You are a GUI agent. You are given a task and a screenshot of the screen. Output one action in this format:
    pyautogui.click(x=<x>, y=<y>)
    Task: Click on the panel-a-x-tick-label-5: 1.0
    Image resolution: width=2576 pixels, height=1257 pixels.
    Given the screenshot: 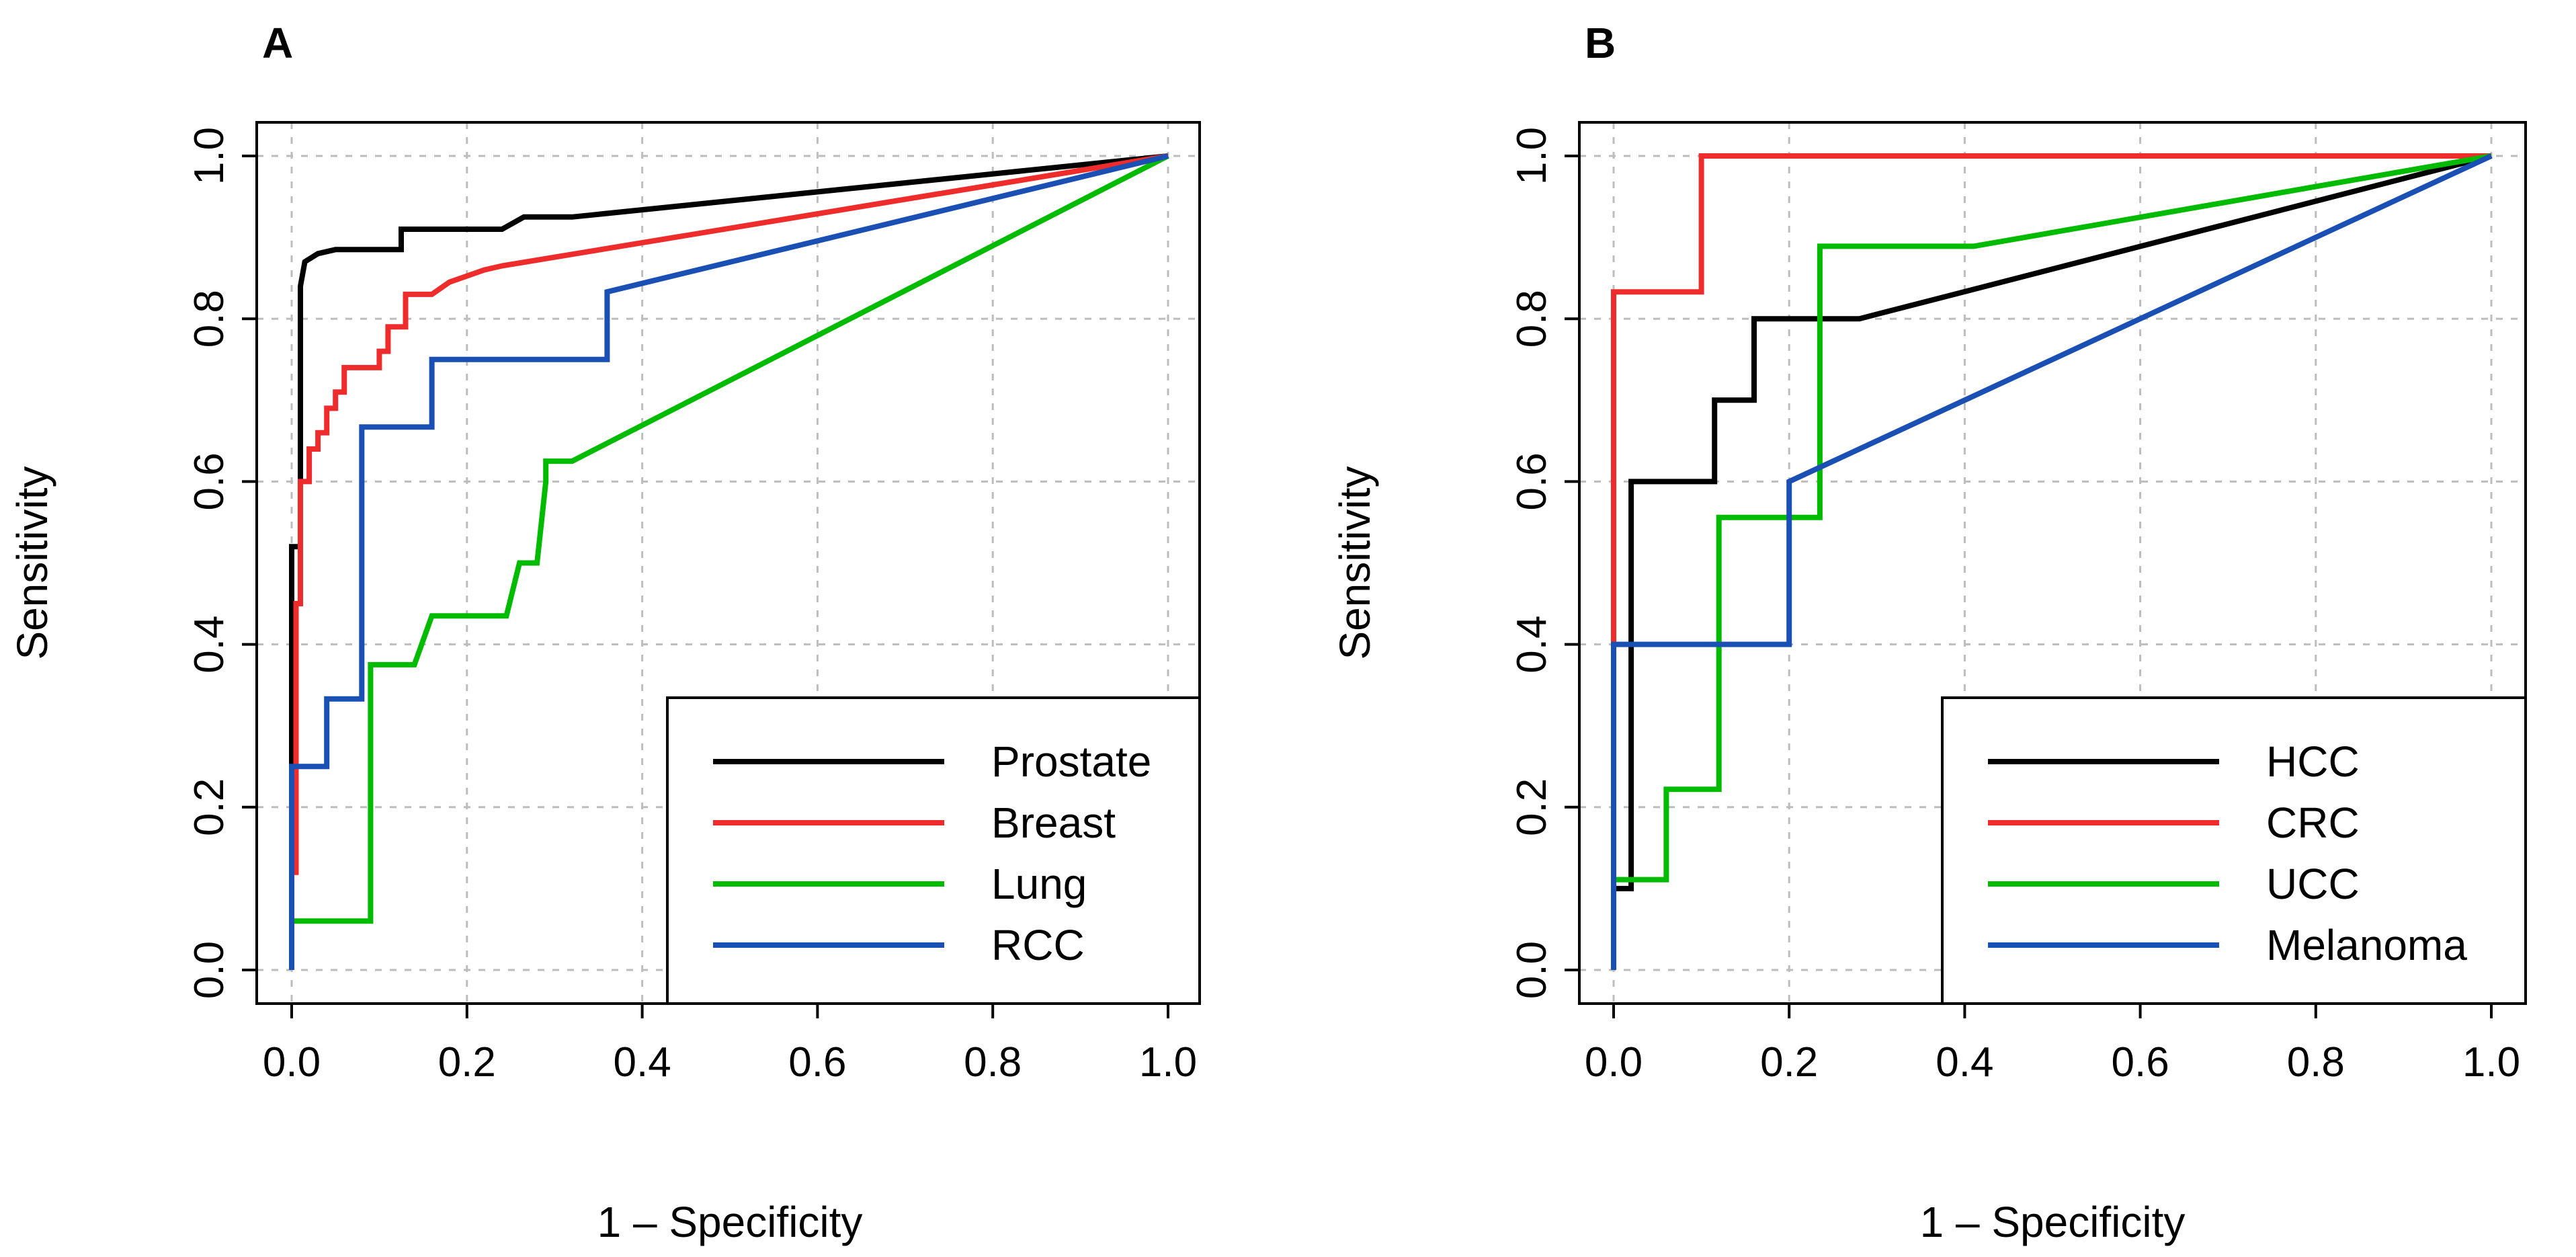 What is the action you would take?
    pyautogui.click(x=1168, y=1062)
    